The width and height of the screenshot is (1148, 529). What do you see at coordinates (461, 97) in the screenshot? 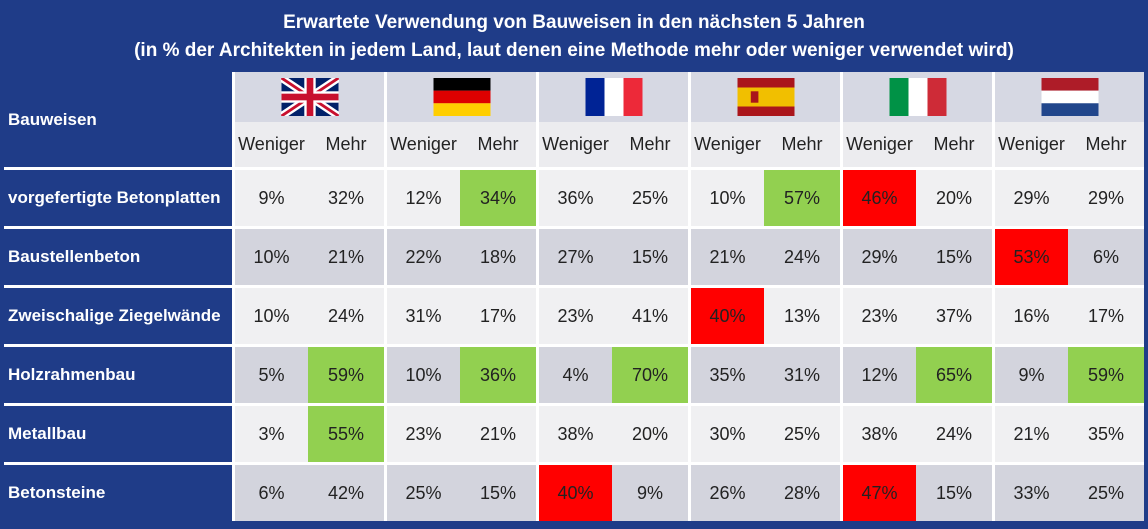
I see `germany-flag-icon` at bounding box center [461, 97].